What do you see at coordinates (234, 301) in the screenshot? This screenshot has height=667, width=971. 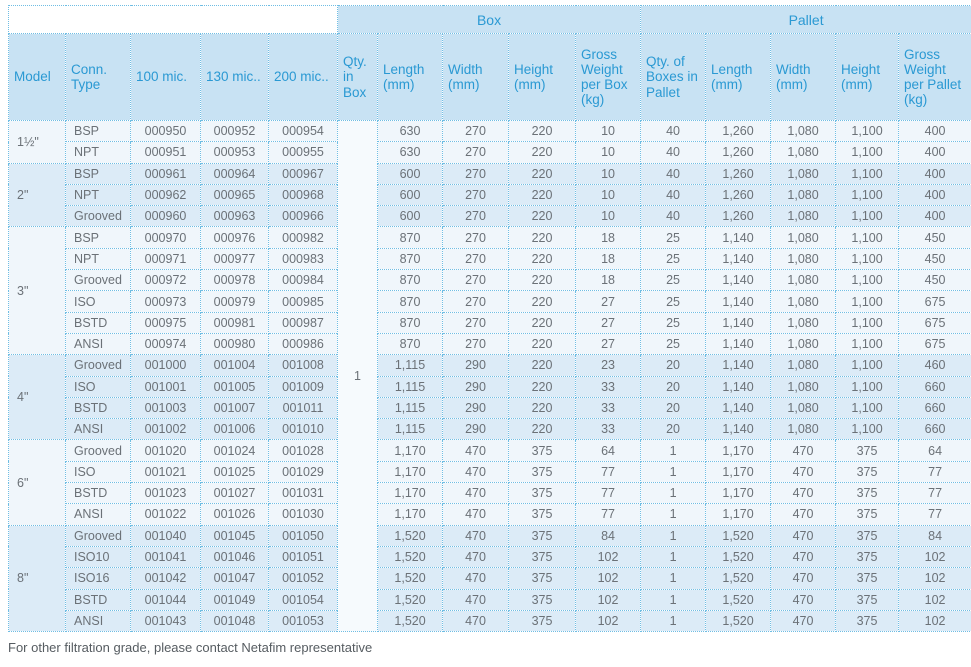 I see `catalog-130mic-cell: 000979` at bounding box center [234, 301].